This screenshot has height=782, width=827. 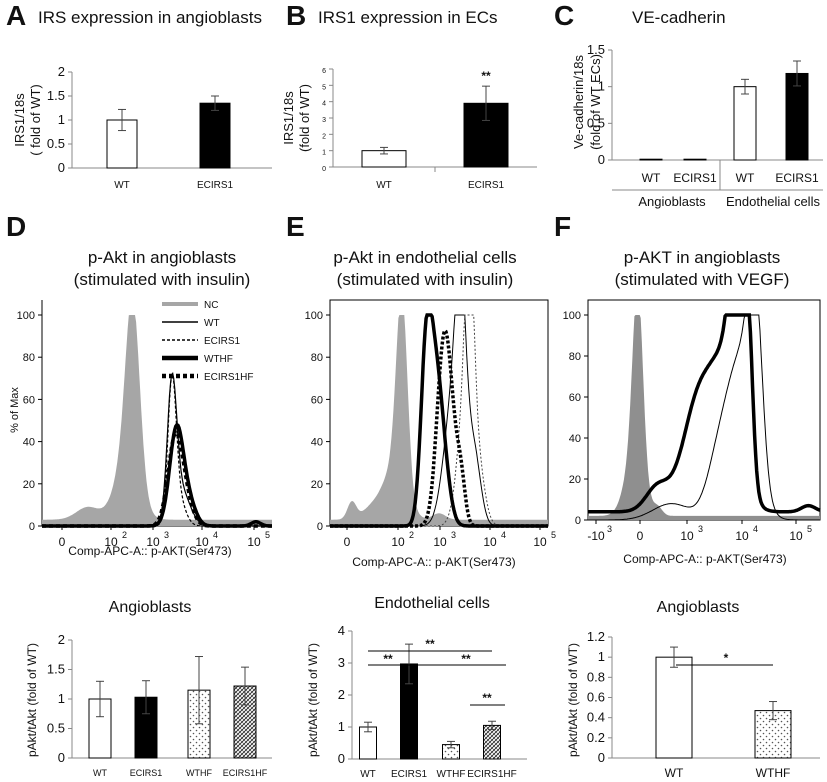 What do you see at coordinates (341, 630) in the screenshot?
I see `e-bar-ytick-label: 4` at bounding box center [341, 630].